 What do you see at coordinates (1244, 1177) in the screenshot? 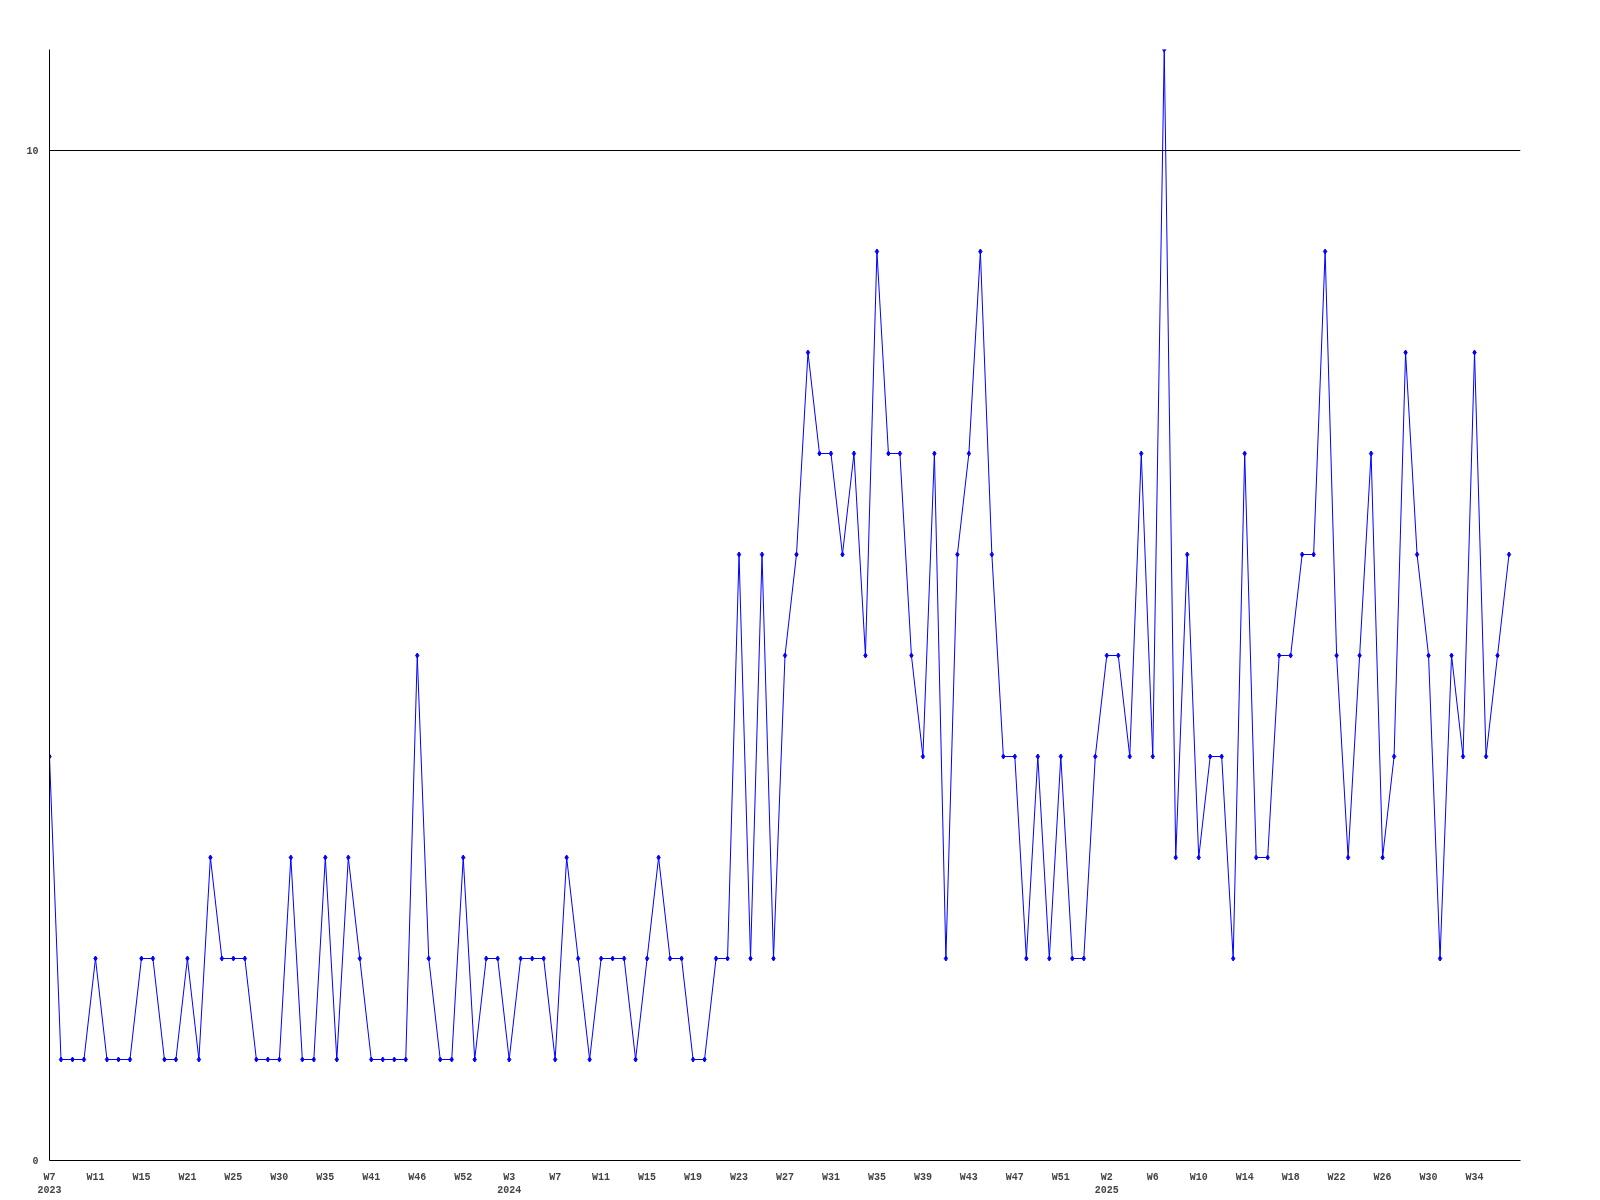
I see `x-tick-label: W14` at bounding box center [1244, 1177].